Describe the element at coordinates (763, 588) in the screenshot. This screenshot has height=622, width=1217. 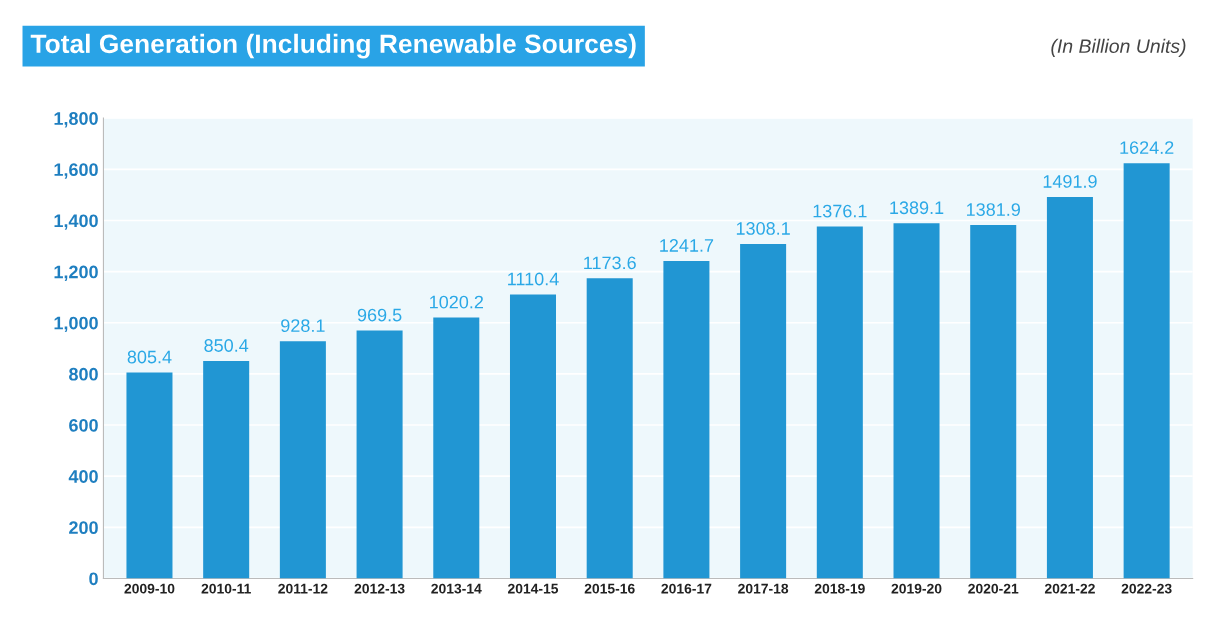
I see `x-tick-label: 2017-18` at that location.